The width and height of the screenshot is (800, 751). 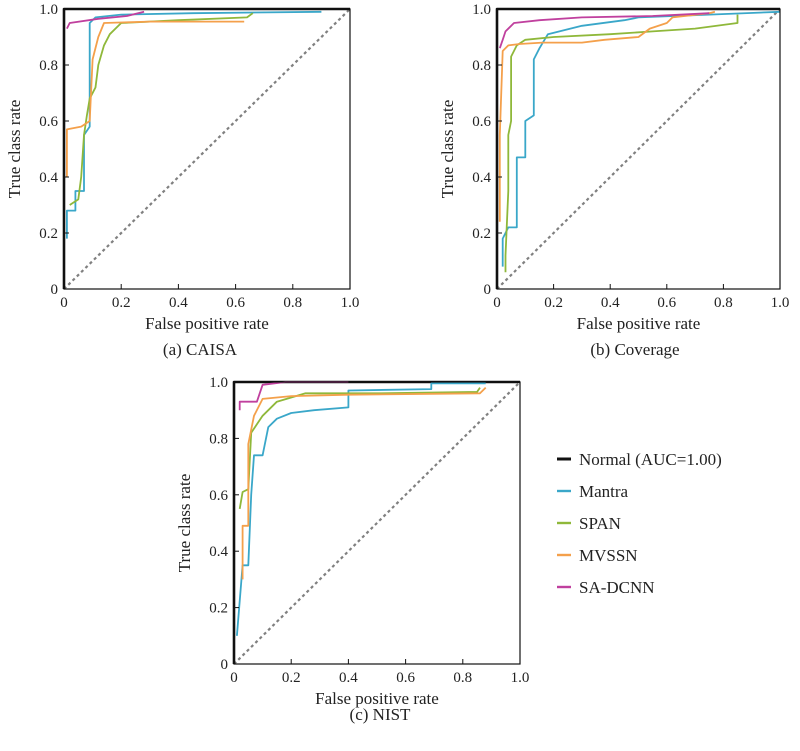 I want to click on legend: Normal (AUC=1.00) Mantra SPAN MVSSN SA-DCNN, so click(x=639, y=523).